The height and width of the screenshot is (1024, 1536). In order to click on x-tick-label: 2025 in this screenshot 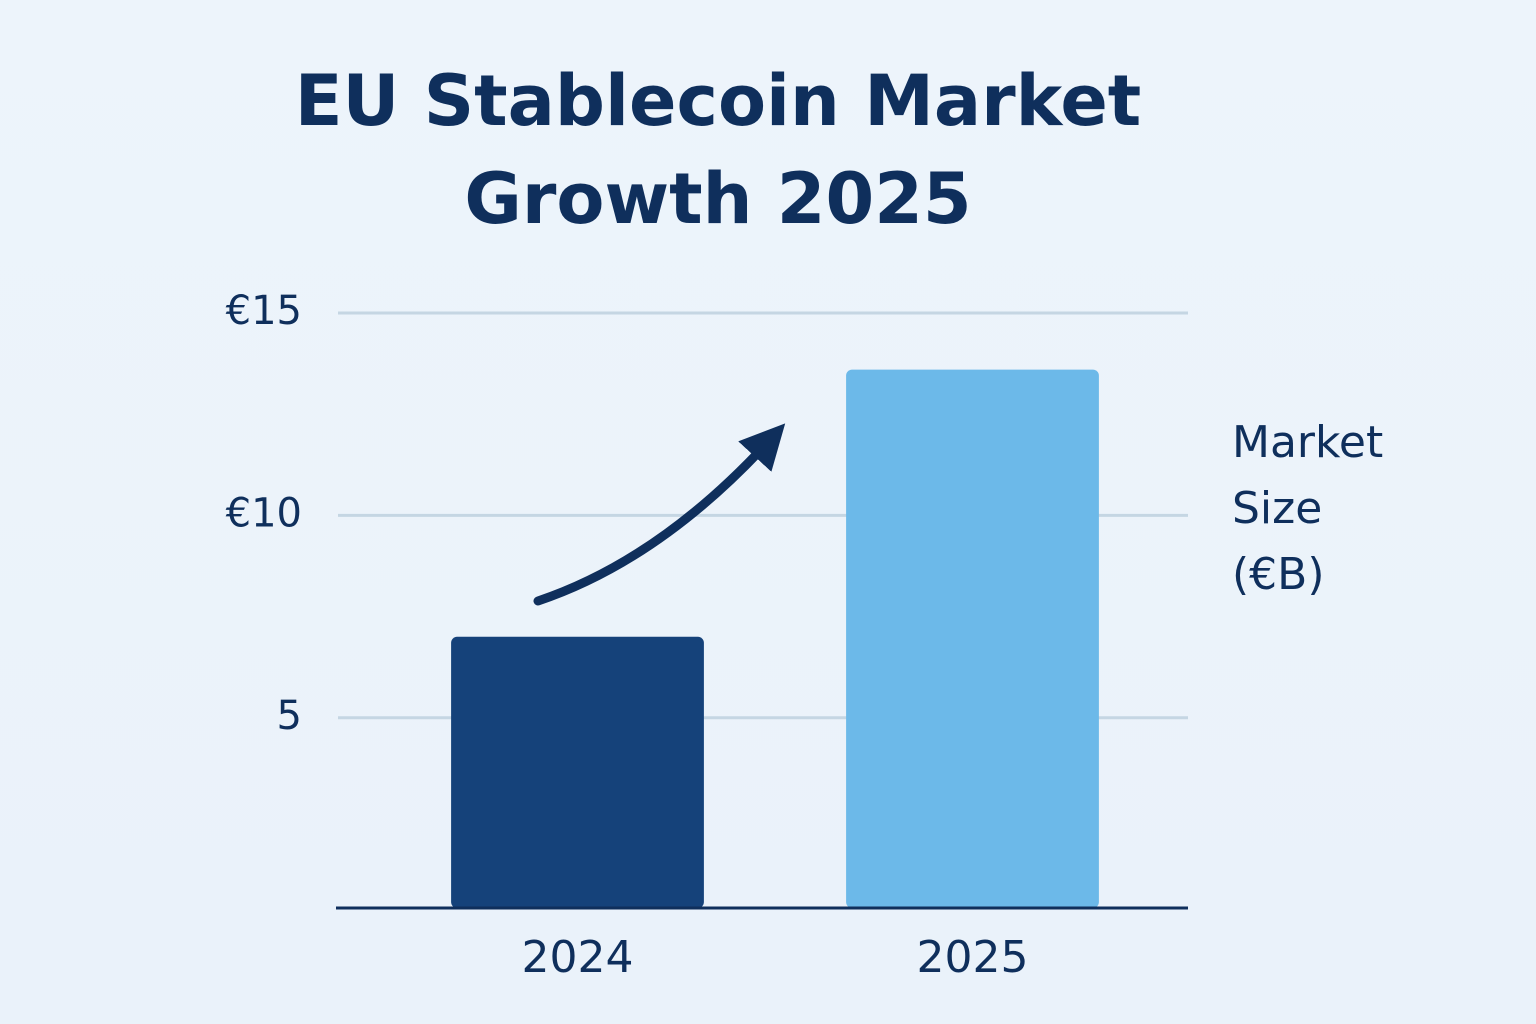, I will do `click(973, 957)`.